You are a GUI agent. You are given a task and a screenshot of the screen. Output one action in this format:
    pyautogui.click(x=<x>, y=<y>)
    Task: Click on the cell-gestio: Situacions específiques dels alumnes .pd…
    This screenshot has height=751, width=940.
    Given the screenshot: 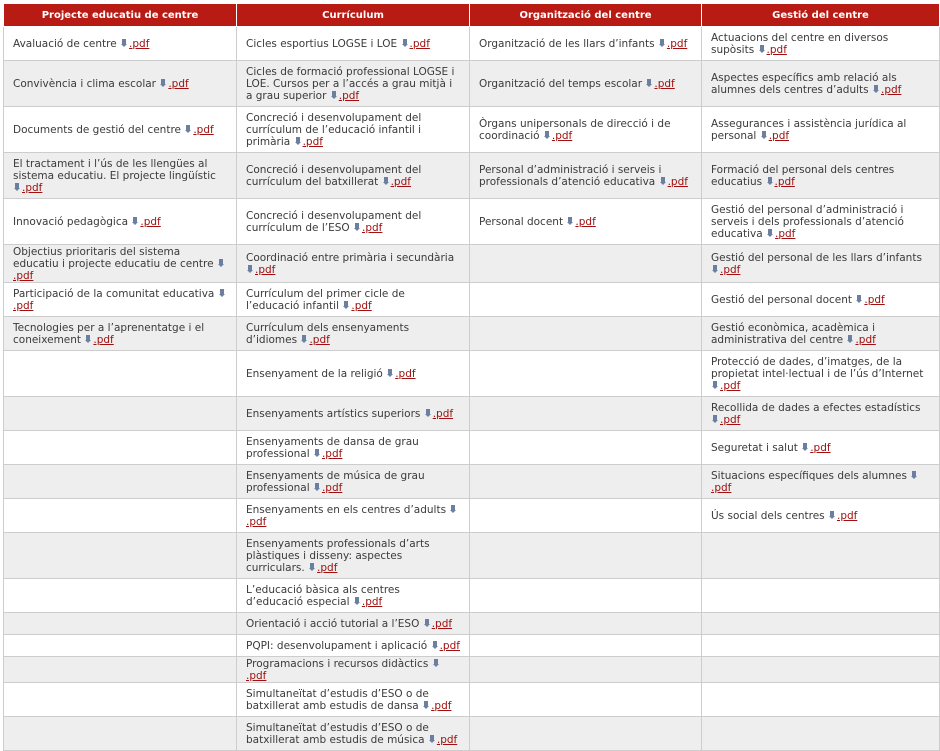 What is the action you would take?
    pyautogui.click(x=820, y=481)
    